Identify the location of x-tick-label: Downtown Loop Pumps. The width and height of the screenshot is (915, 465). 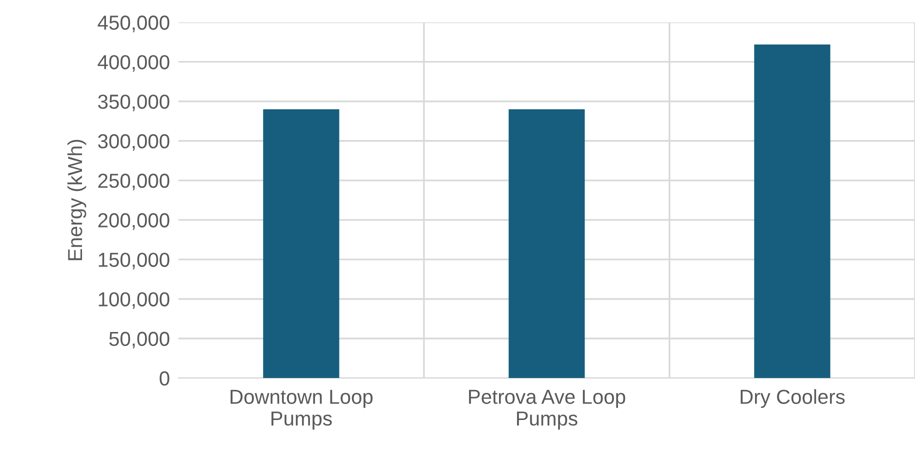
(301, 410).